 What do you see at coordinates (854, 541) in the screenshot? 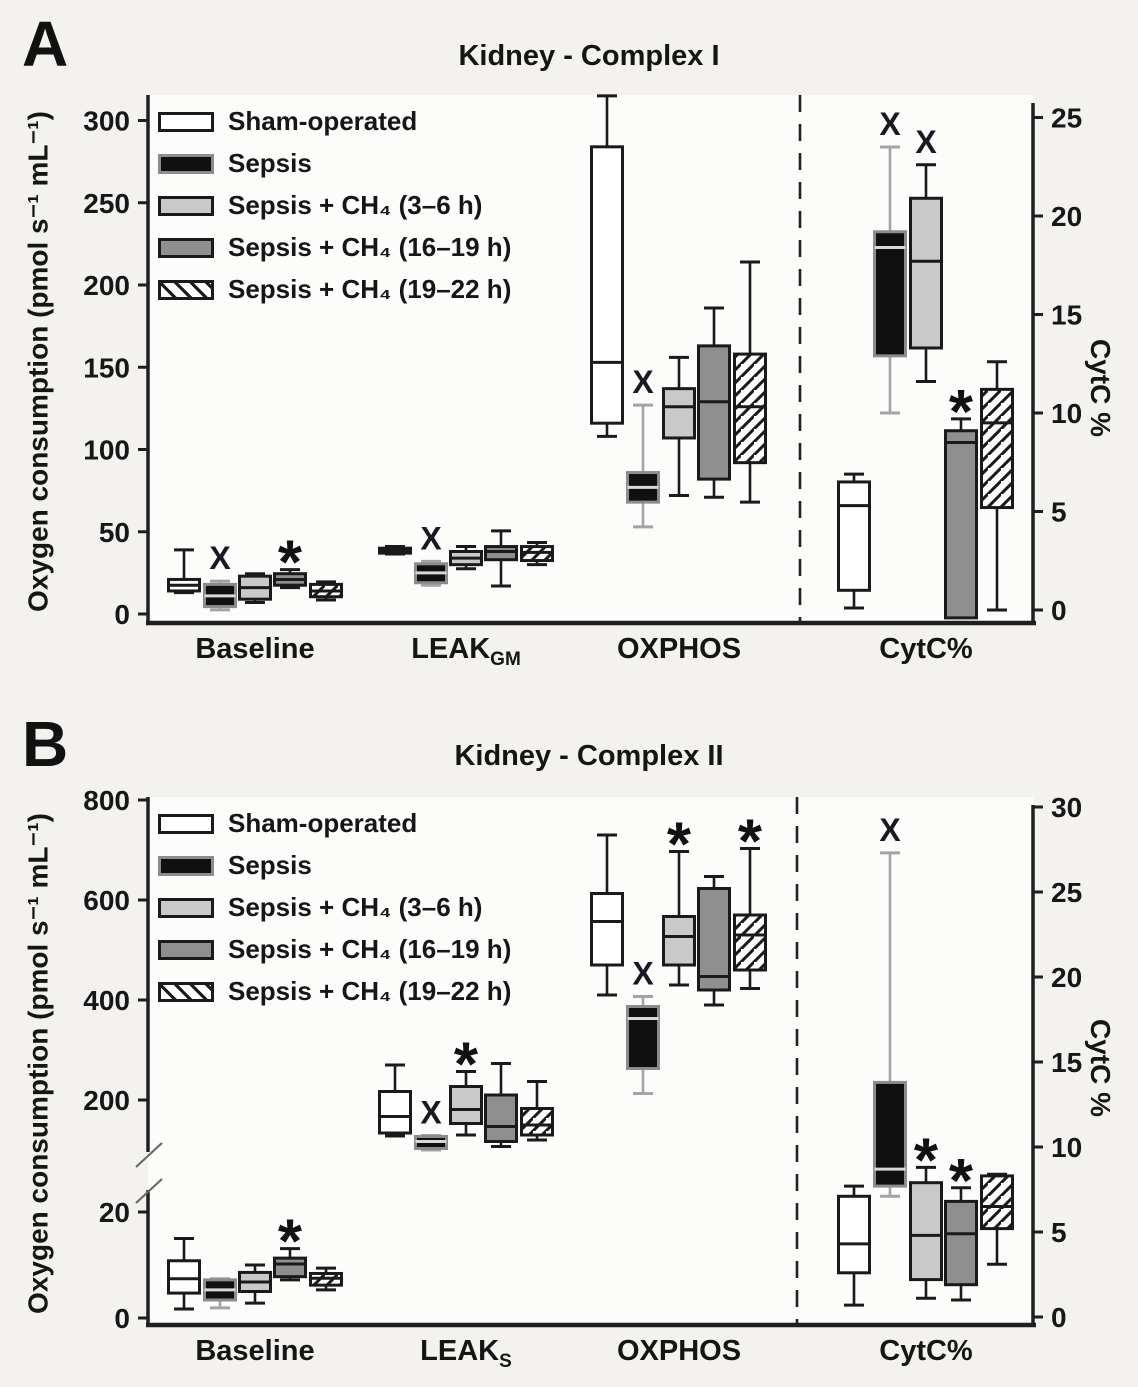
I see `box-A-CytC%-s0` at bounding box center [854, 541].